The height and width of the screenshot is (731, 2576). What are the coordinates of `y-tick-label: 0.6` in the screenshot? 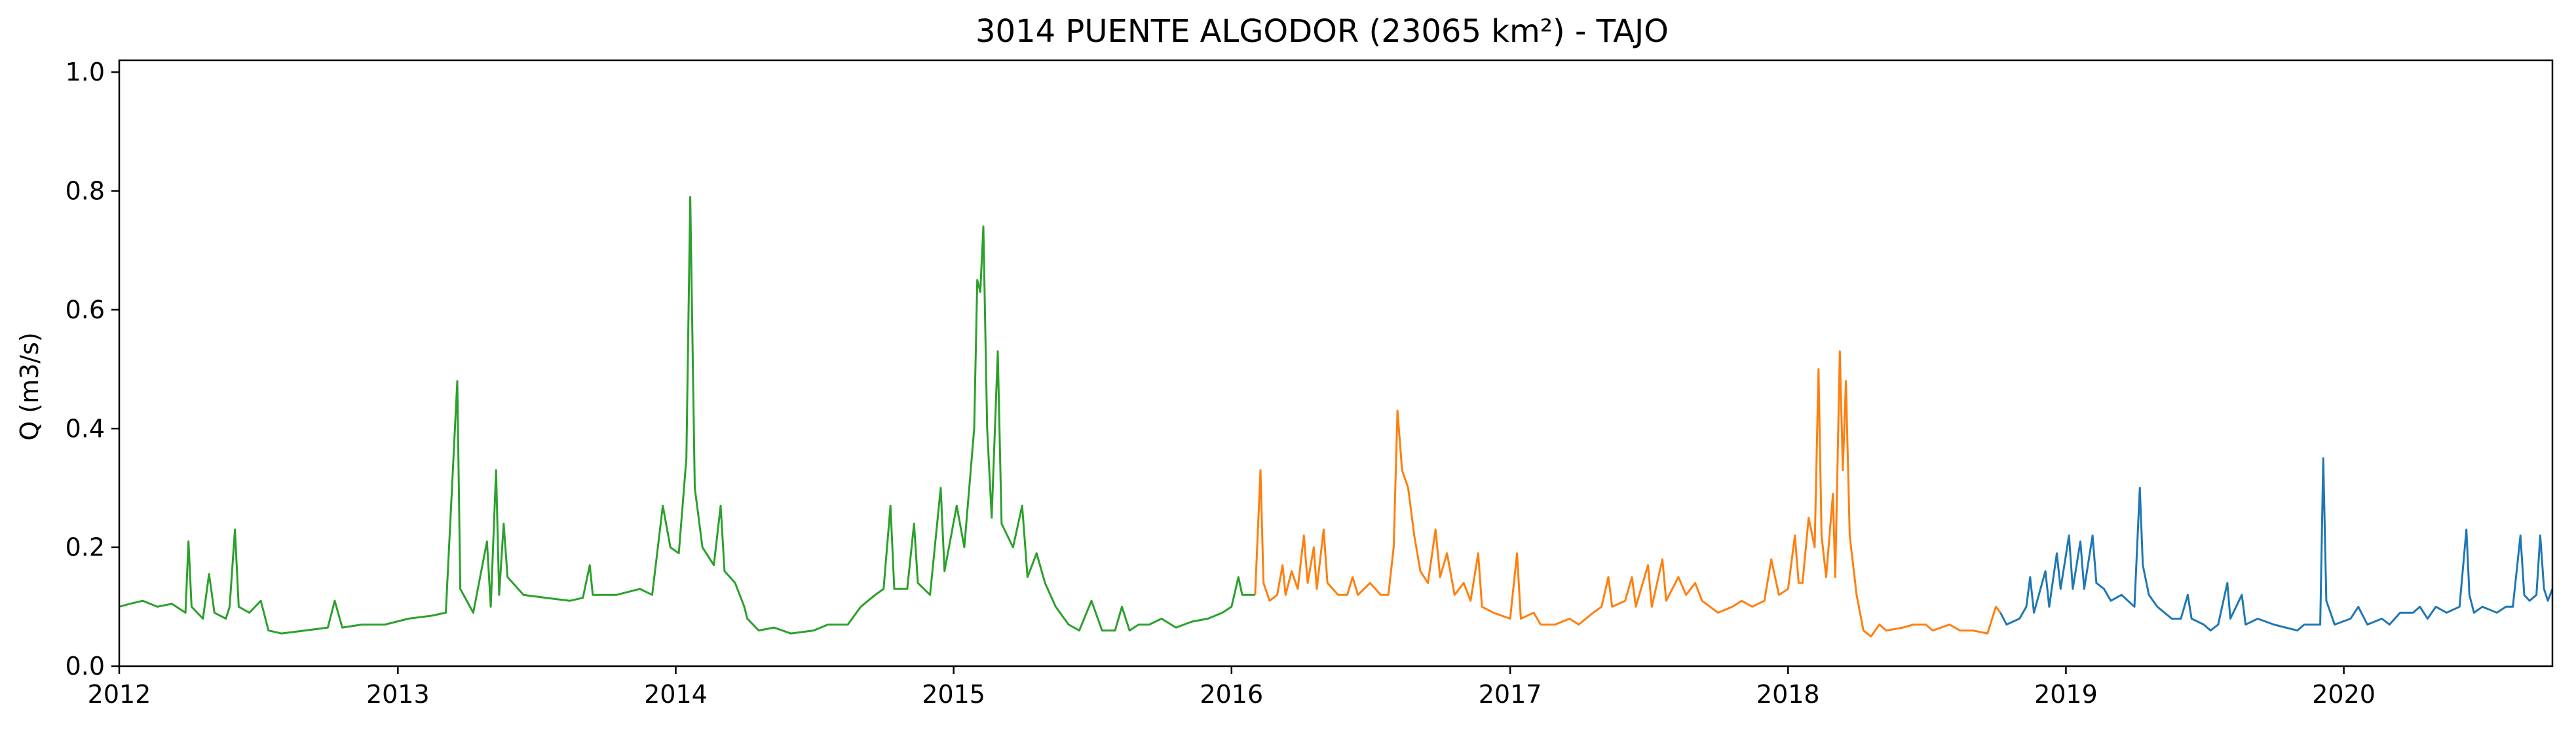 It's located at (86, 310).